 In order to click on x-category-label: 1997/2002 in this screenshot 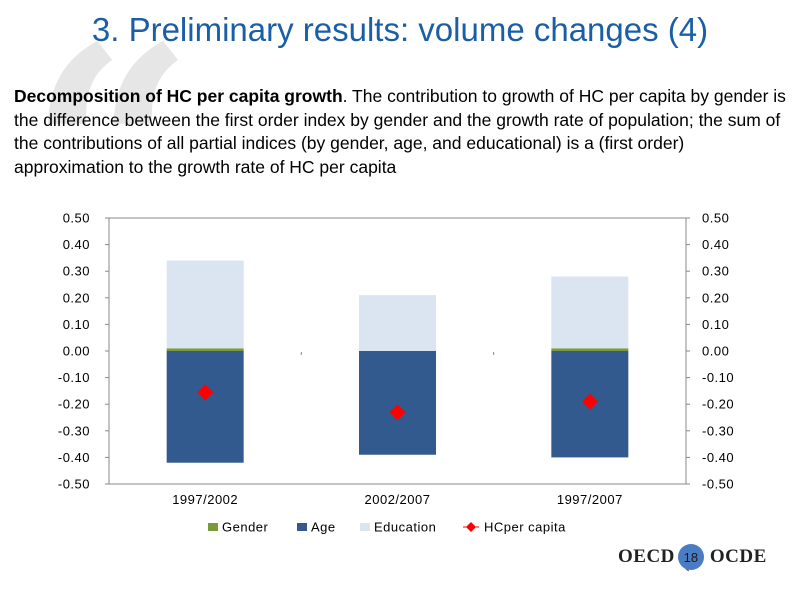, I will do `click(205, 499)`.